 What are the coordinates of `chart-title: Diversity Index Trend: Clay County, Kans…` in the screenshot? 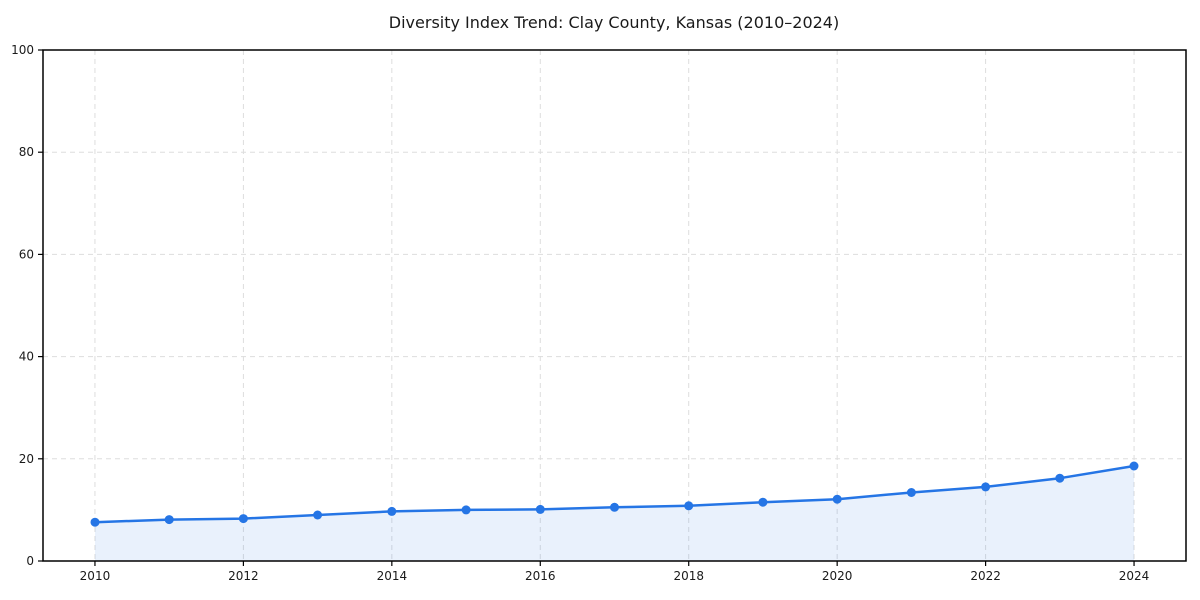 It's located at (614, 22).